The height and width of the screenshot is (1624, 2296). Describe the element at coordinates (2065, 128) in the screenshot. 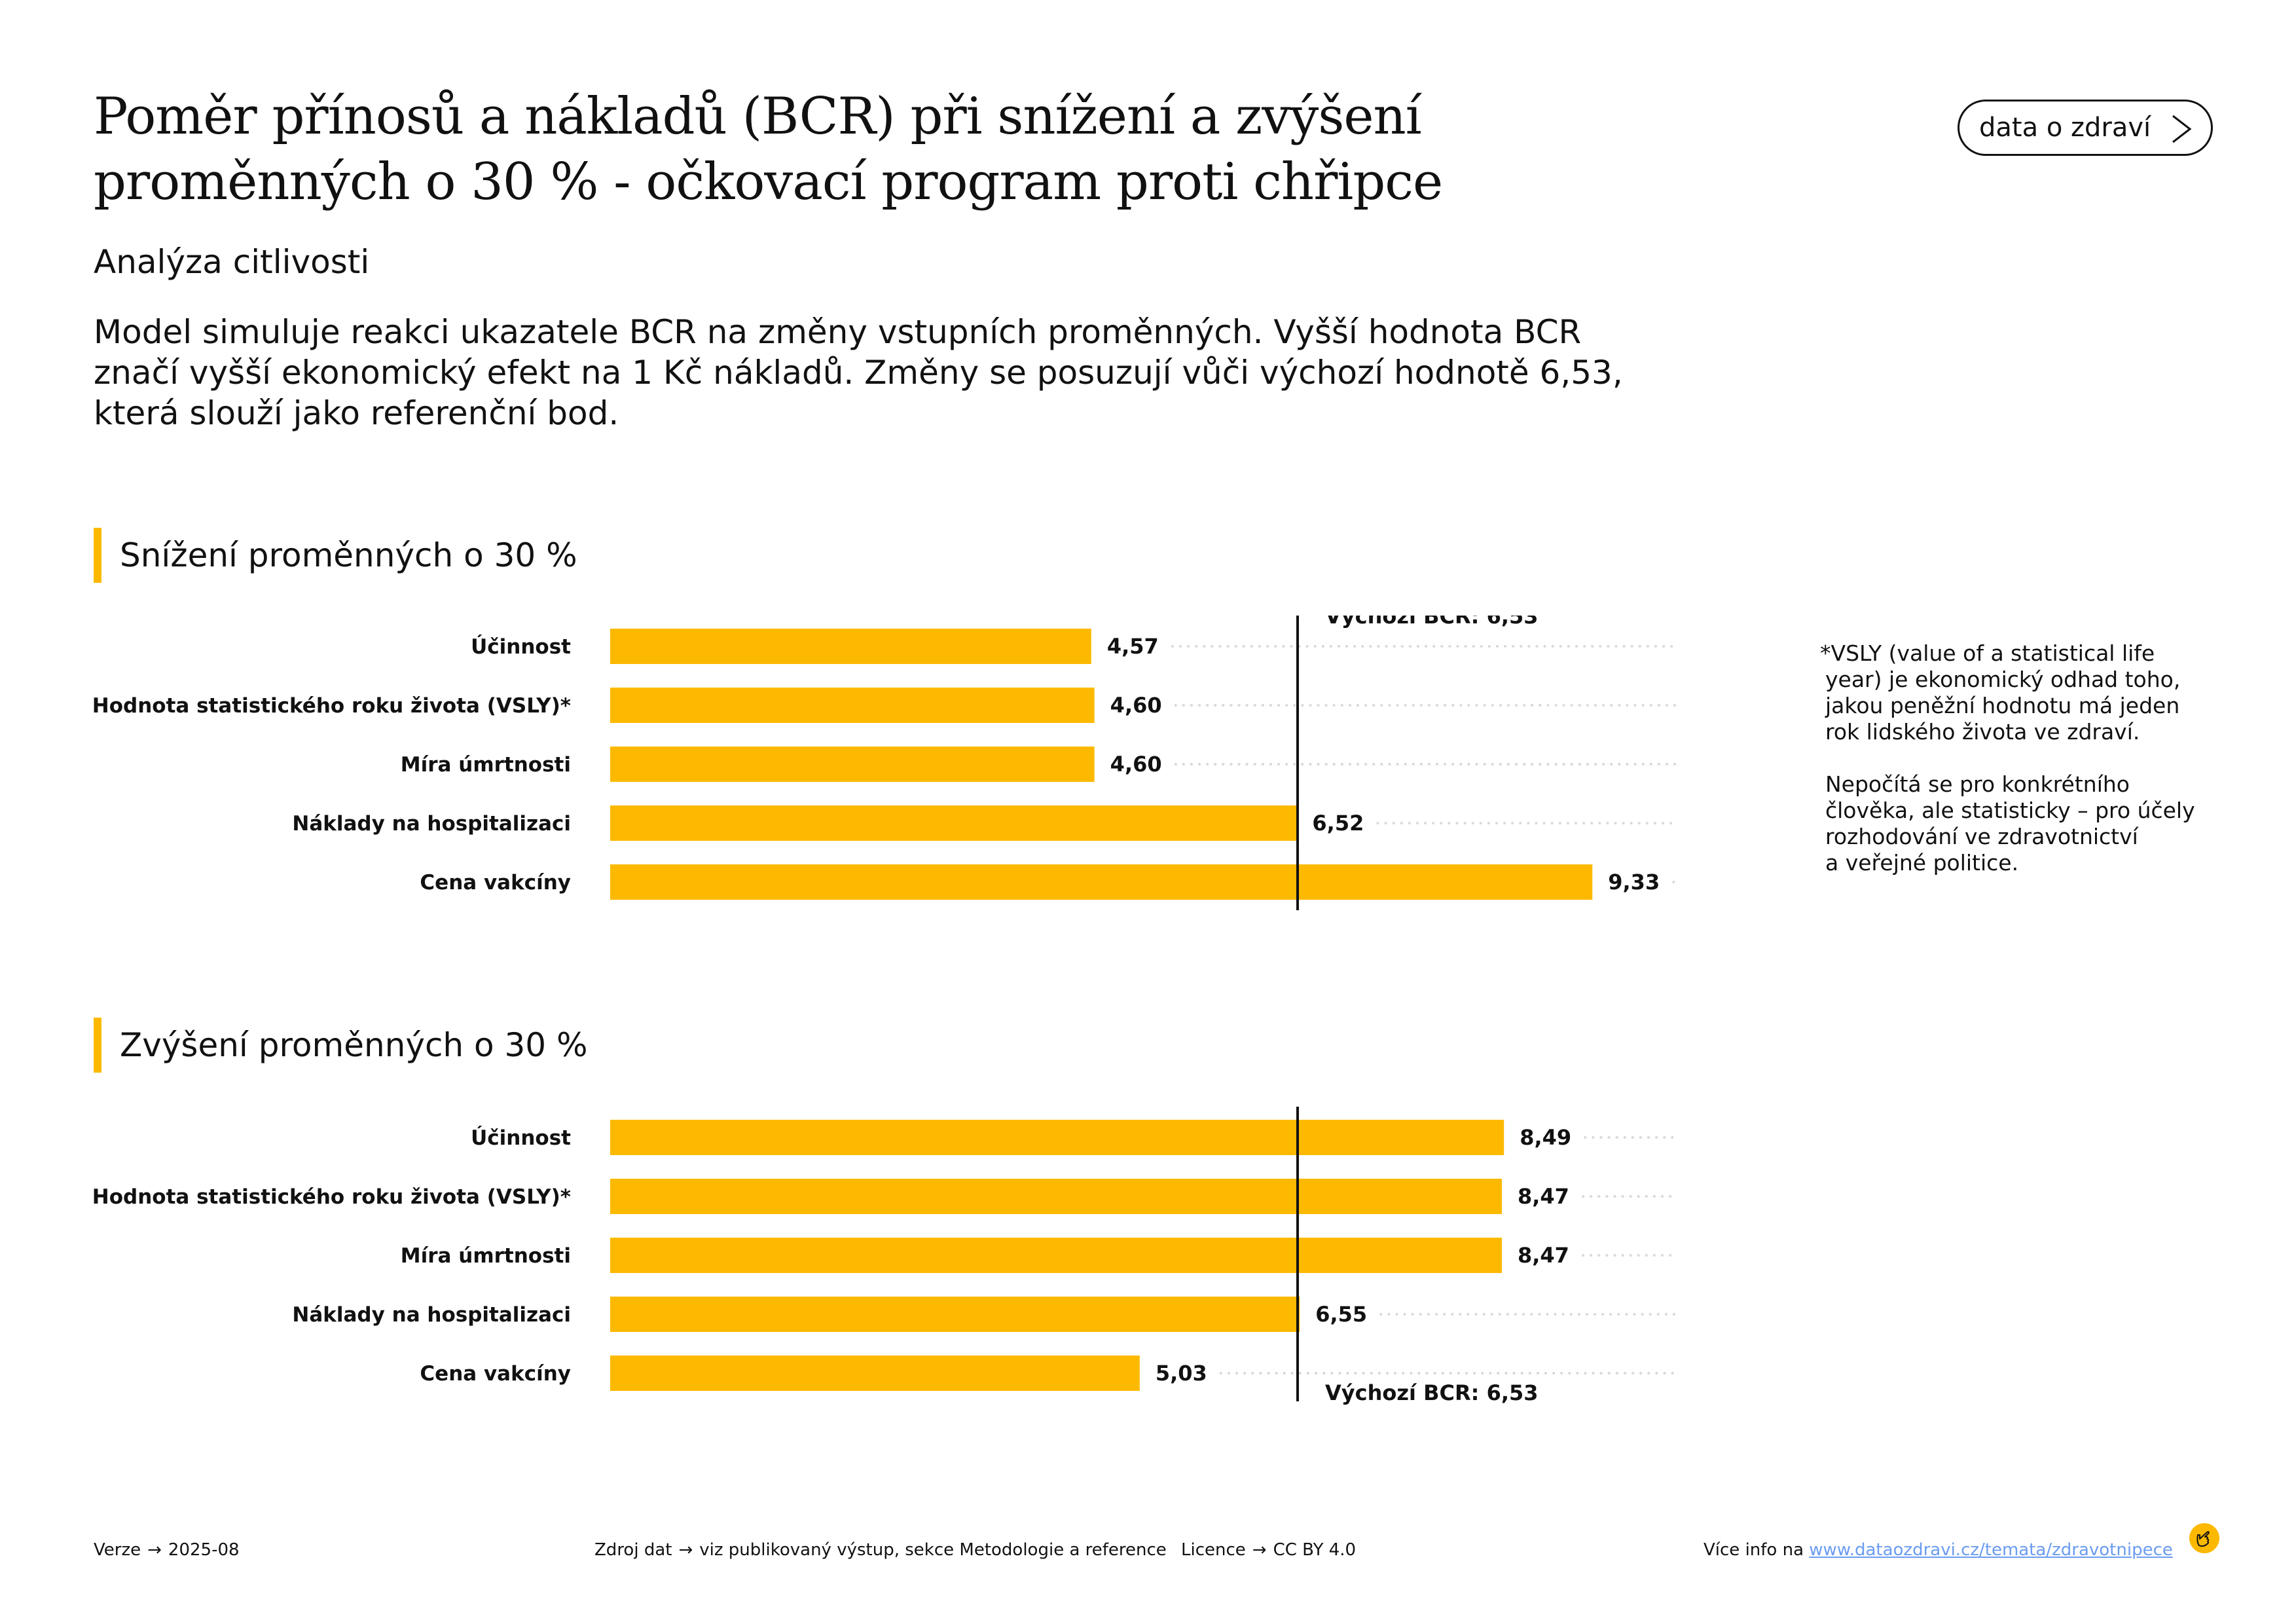

I see `nav-button-label: data o zdraví` at that location.